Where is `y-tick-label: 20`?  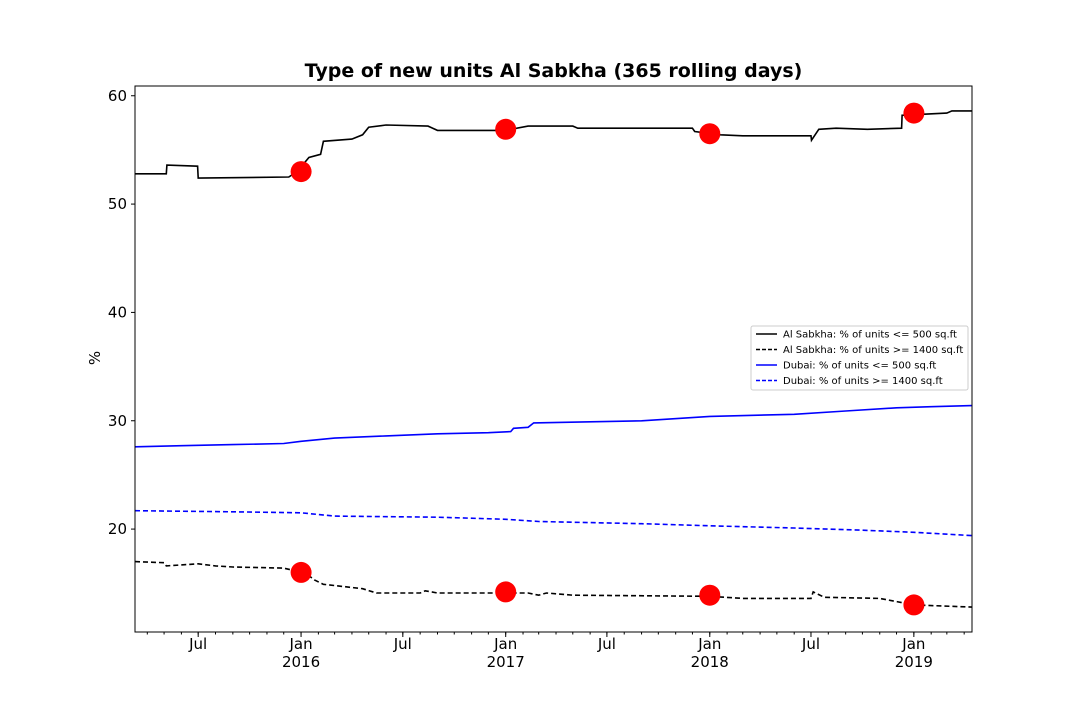
y-tick-label: 20 is located at coordinates (117, 529).